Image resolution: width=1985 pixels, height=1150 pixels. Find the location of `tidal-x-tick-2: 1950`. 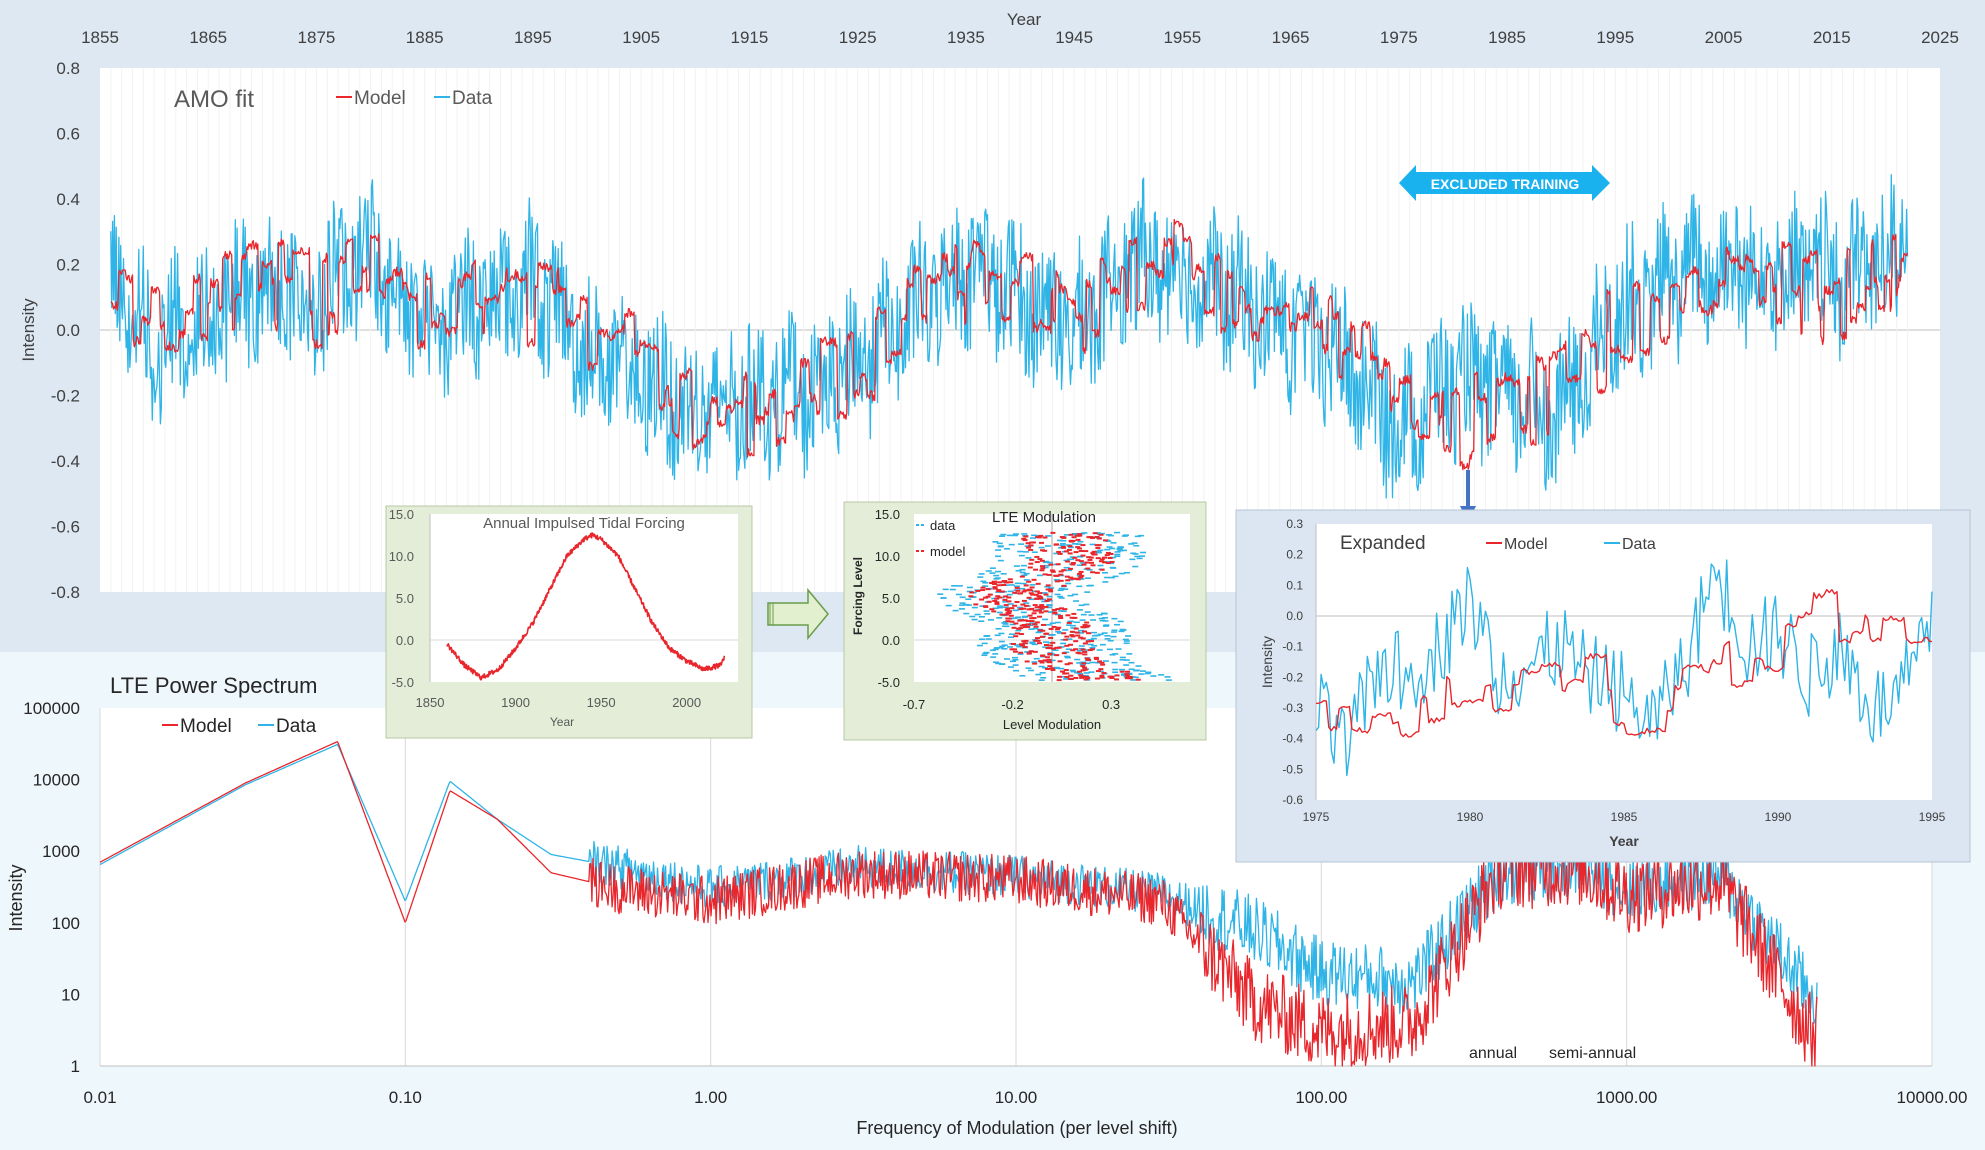

tidal-x-tick-2: 1950 is located at coordinates (601, 702).